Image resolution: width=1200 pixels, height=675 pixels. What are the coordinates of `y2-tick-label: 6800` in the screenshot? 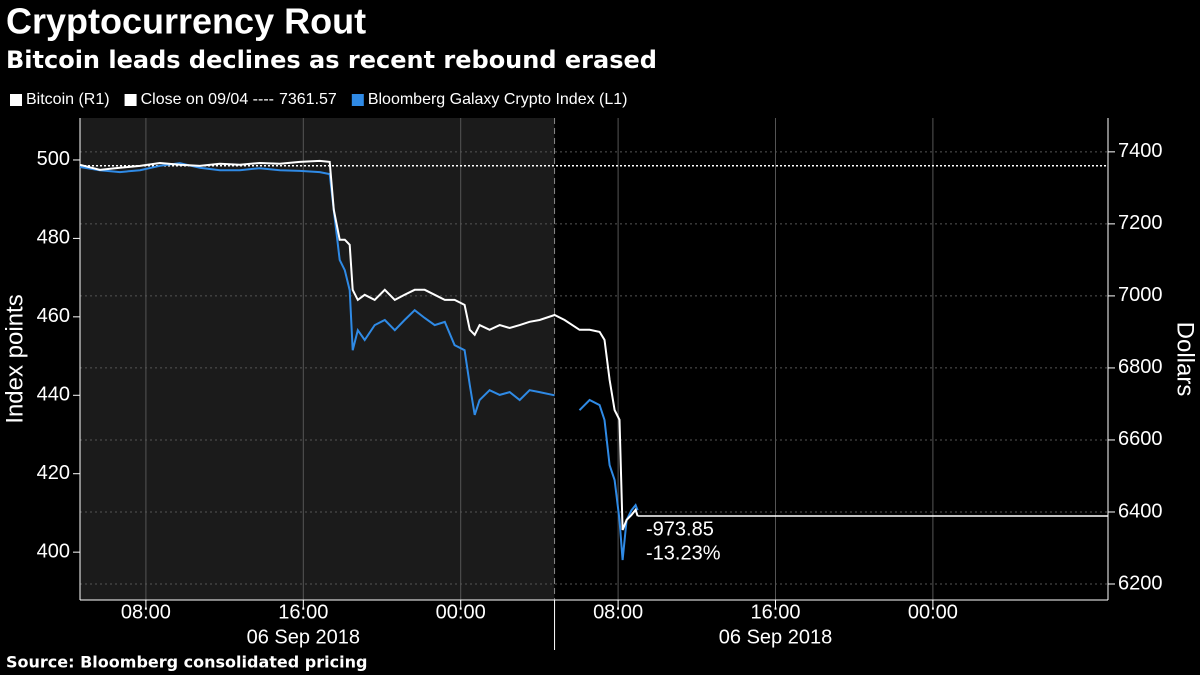 It's located at (1140, 367).